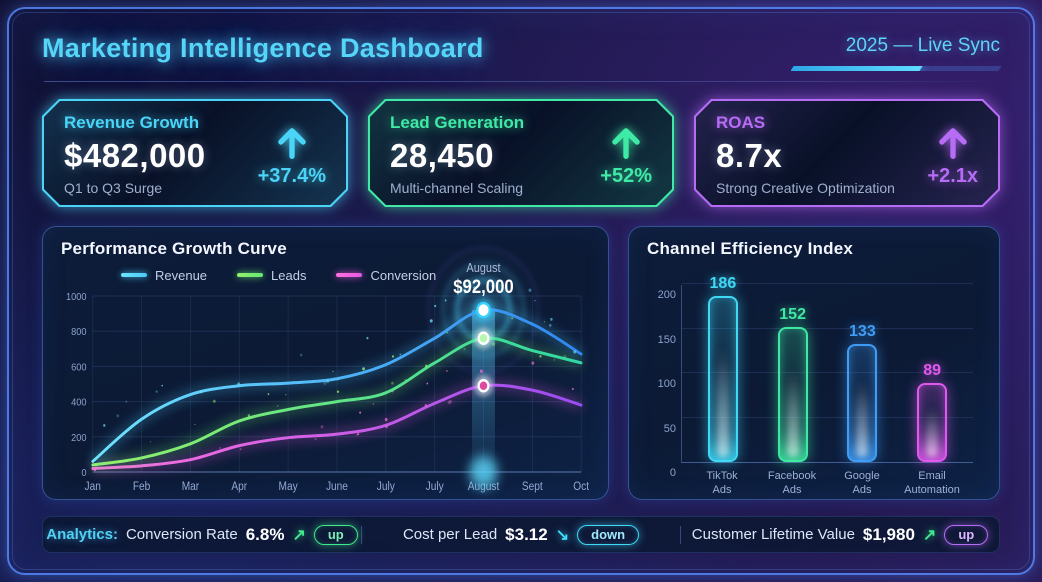 Image resolution: width=1042 pixels, height=582 pixels. I want to click on bar-axis-tick: 150, so click(666, 339).